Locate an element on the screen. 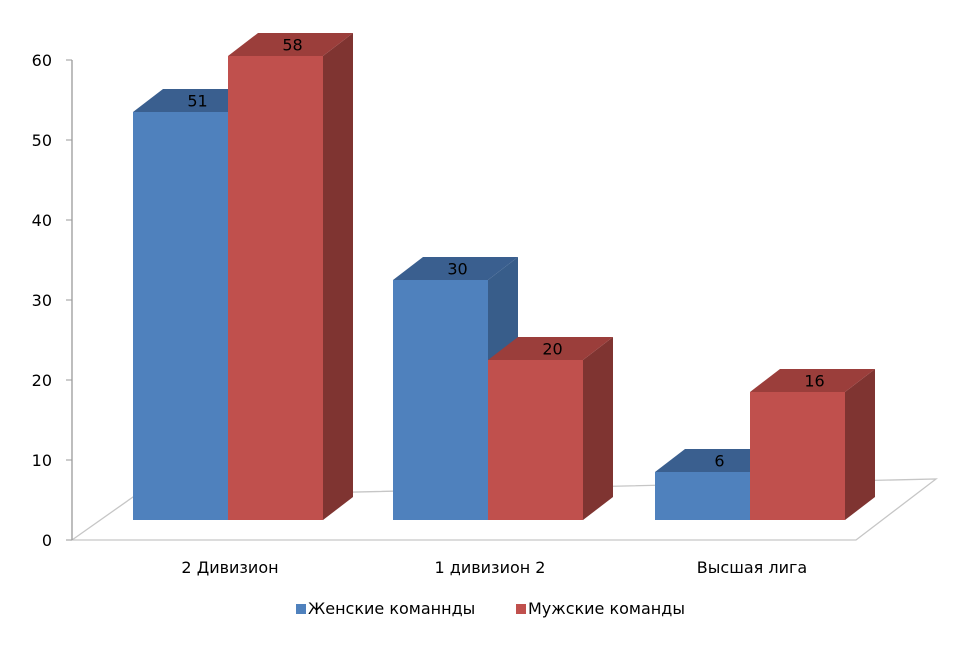 This screenshot has width=978, height=649. y-axis: 0 10 20 30 40 50 60 is located at coordinates (52, 300).